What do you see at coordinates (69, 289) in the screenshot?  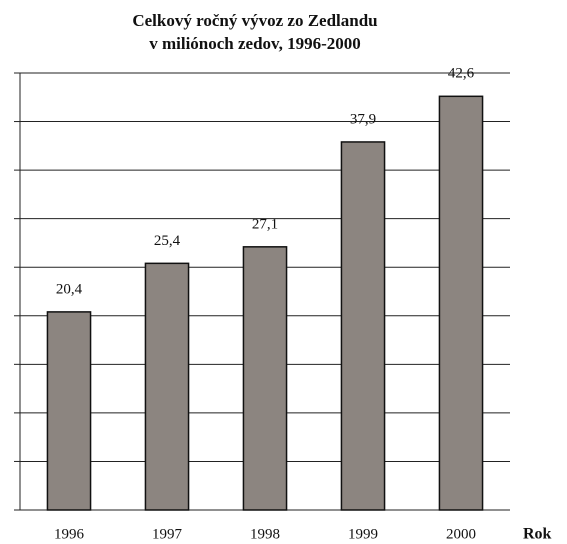 I see `value-label: 20,4` at bounding box center [69, 289].